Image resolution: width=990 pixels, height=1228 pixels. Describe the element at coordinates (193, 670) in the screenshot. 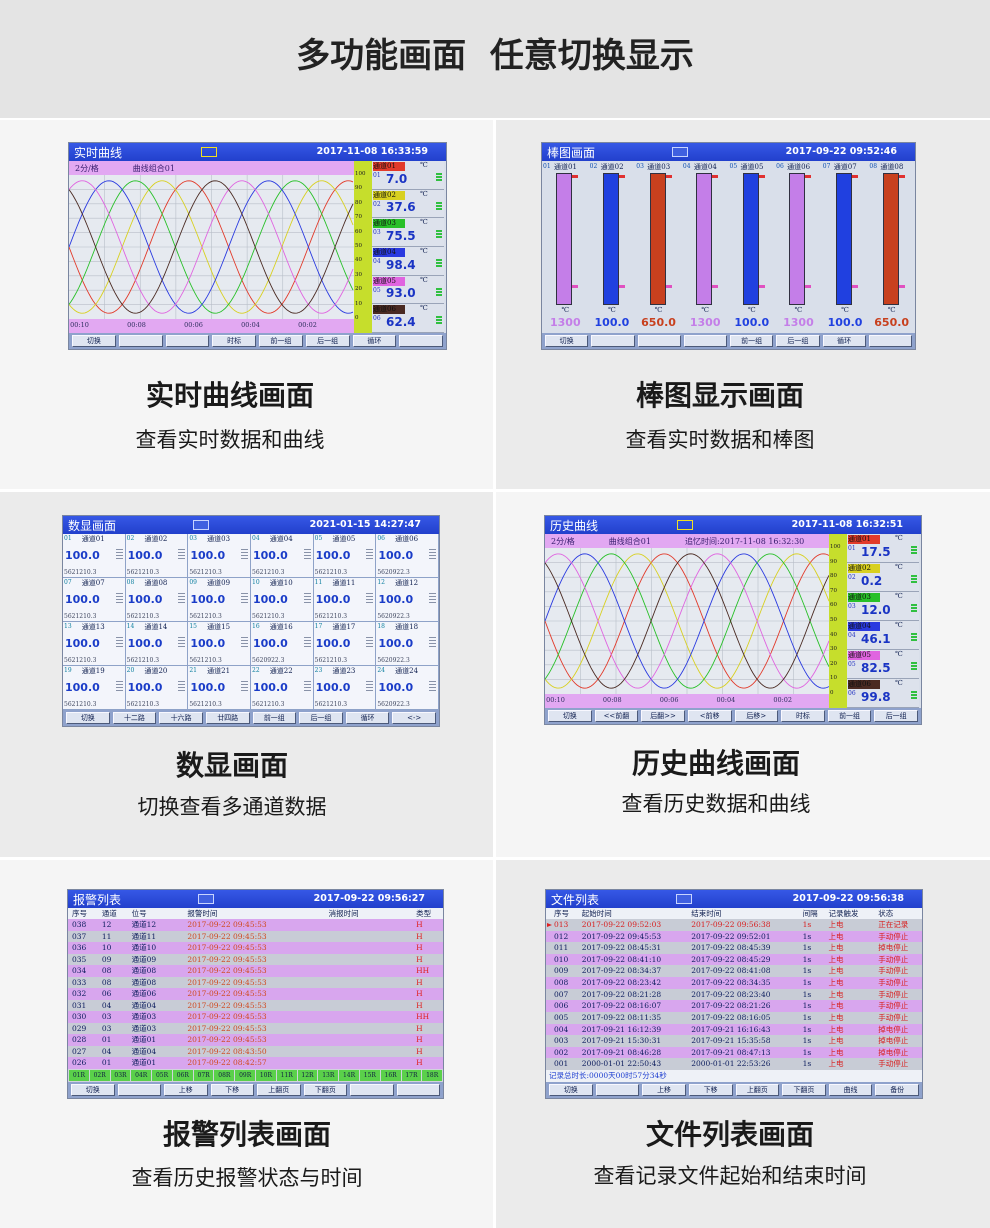

I see `cell-num: 21` at that location.